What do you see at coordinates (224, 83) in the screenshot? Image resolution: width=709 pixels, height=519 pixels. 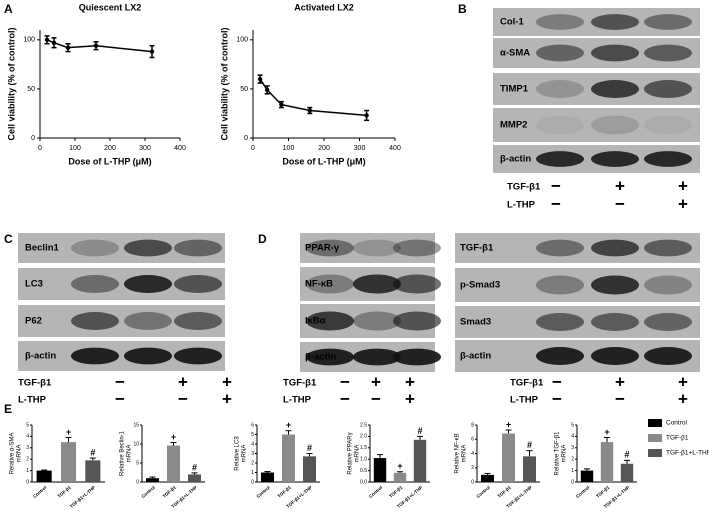 I see `y-axis-label: Cell viability (% of control)` at bounding box center [224, 83].